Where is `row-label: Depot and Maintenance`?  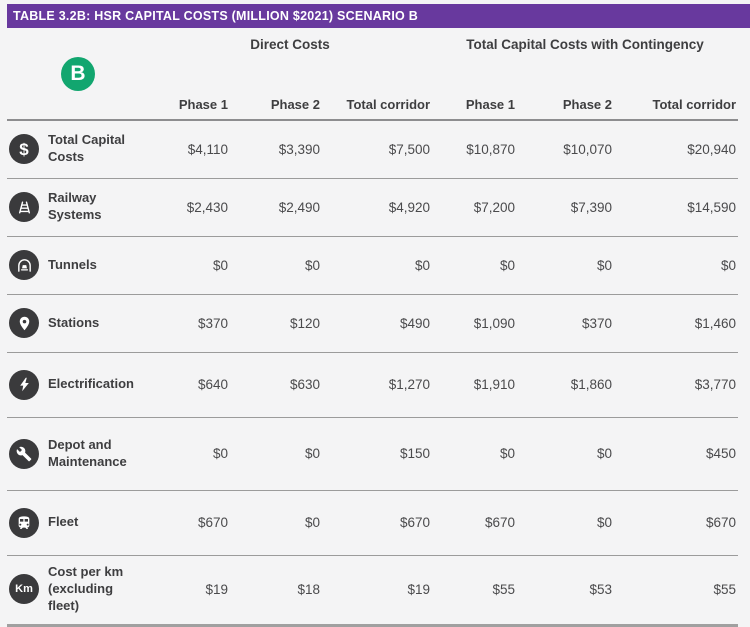
row-label: Depot and Maintenance is located at coordinates (87, 452).